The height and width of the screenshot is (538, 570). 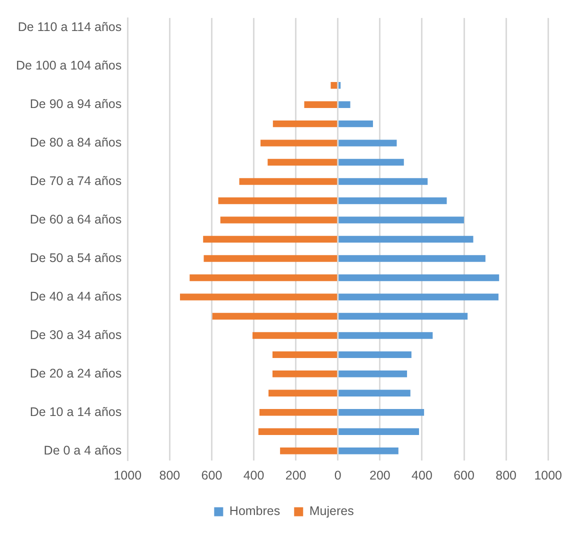 What do you see at coordinates (76, 219) in the screenshot?
I see `y-tick-label: De 60 a 64 años` at bounding box center [76, 219].